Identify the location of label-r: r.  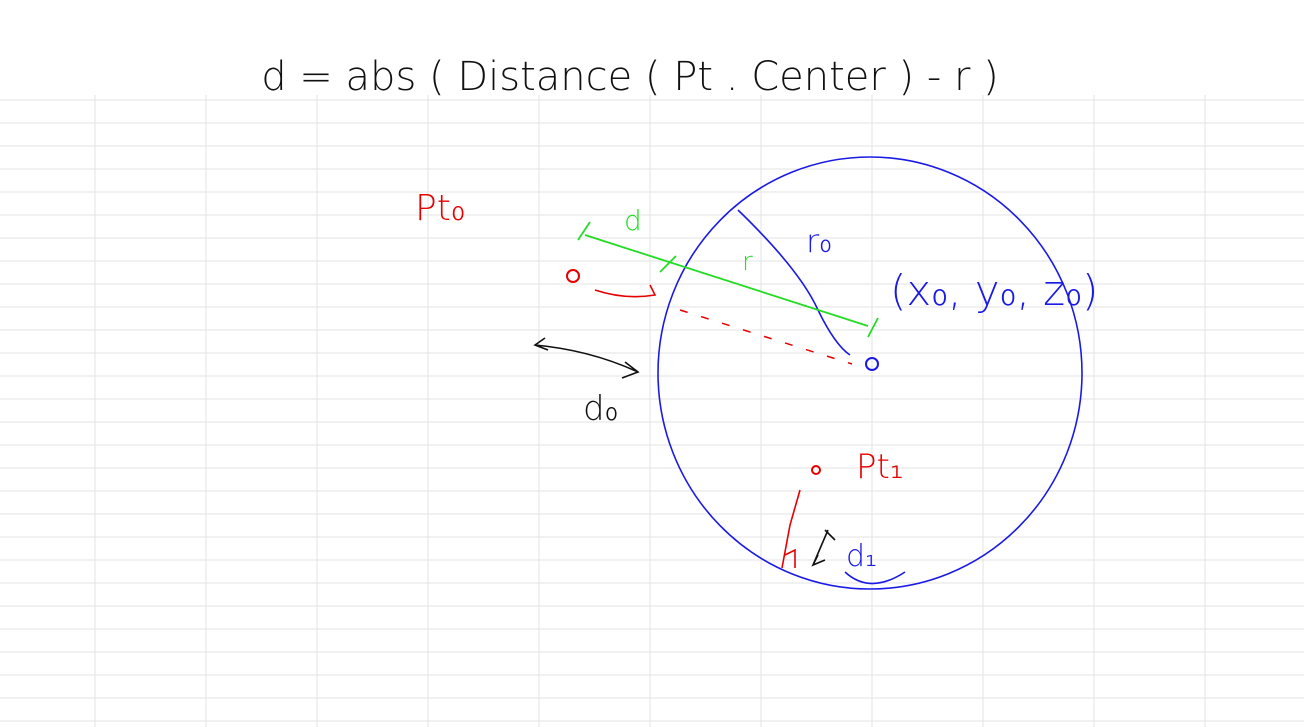
(747, 262).